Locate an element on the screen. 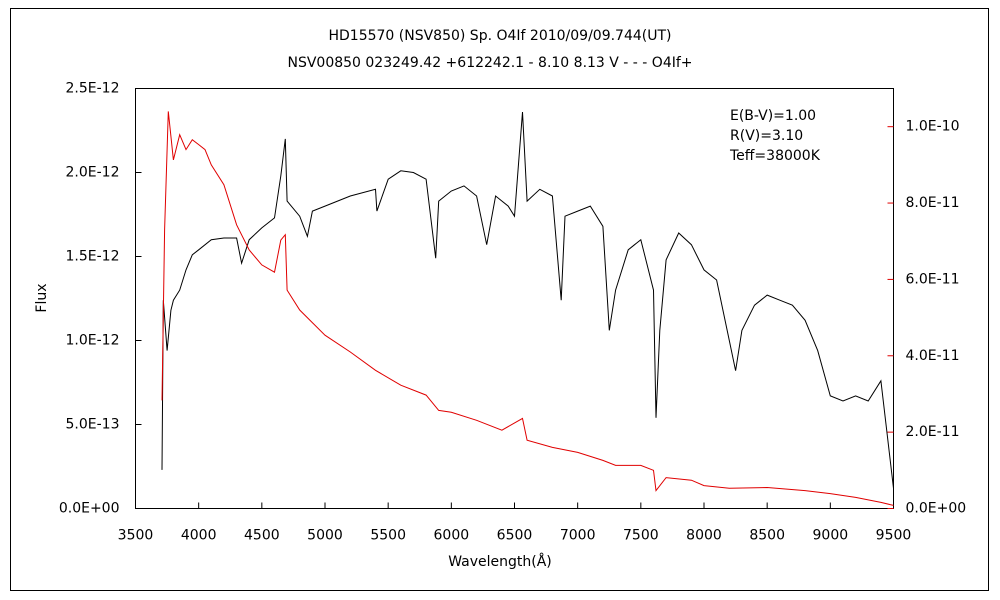 This screenshot has width=1000, height=600. y-tick-label: 2.5E-12 is located at coordinates (93, 89).